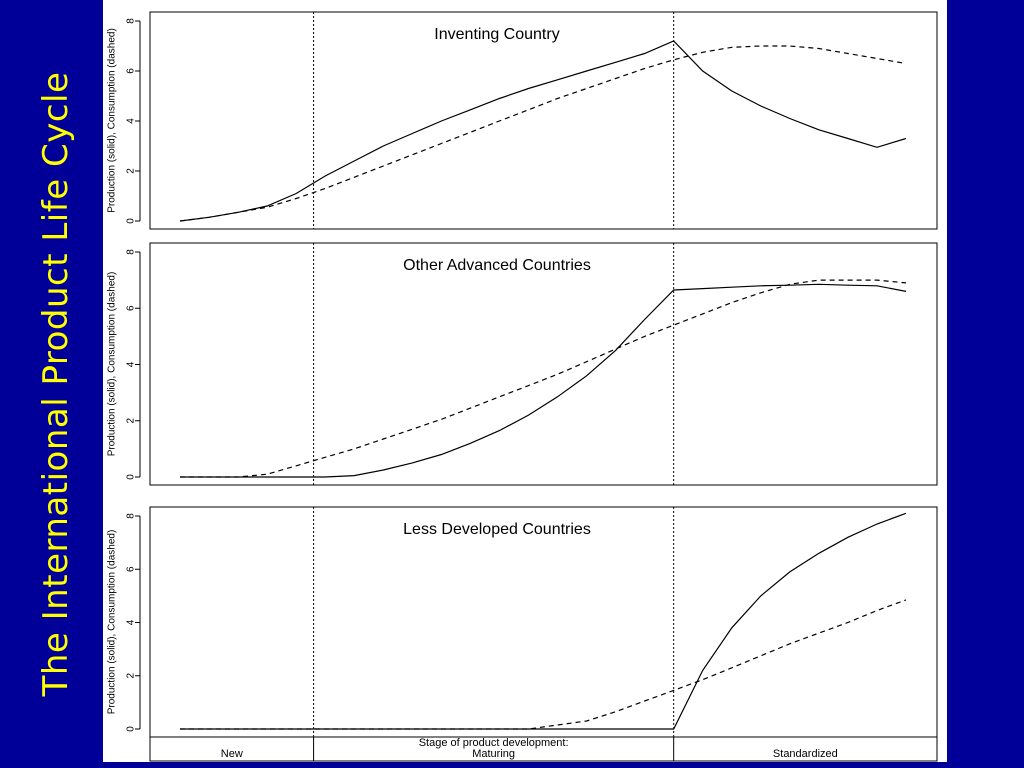 This screenshot has width=1024, height=768. Describe the element at coordinates (493, 754) in the screenshot. I see `stage-label: Maturing` at that location.